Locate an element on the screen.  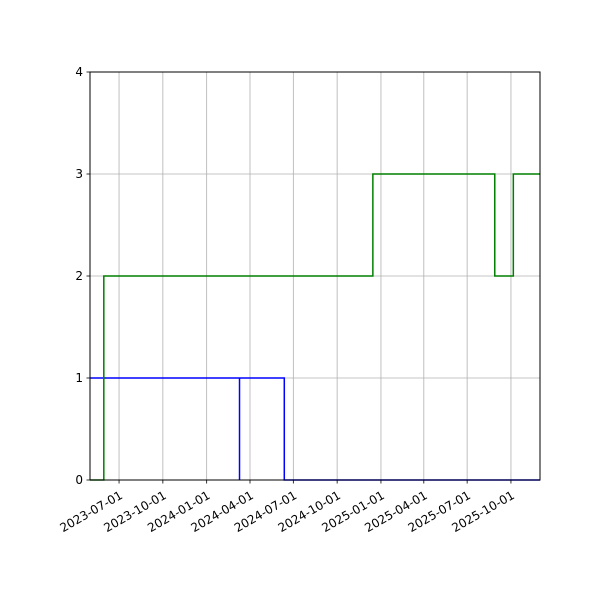
y-tick-label: 3 is located at coordinates (79, 174).